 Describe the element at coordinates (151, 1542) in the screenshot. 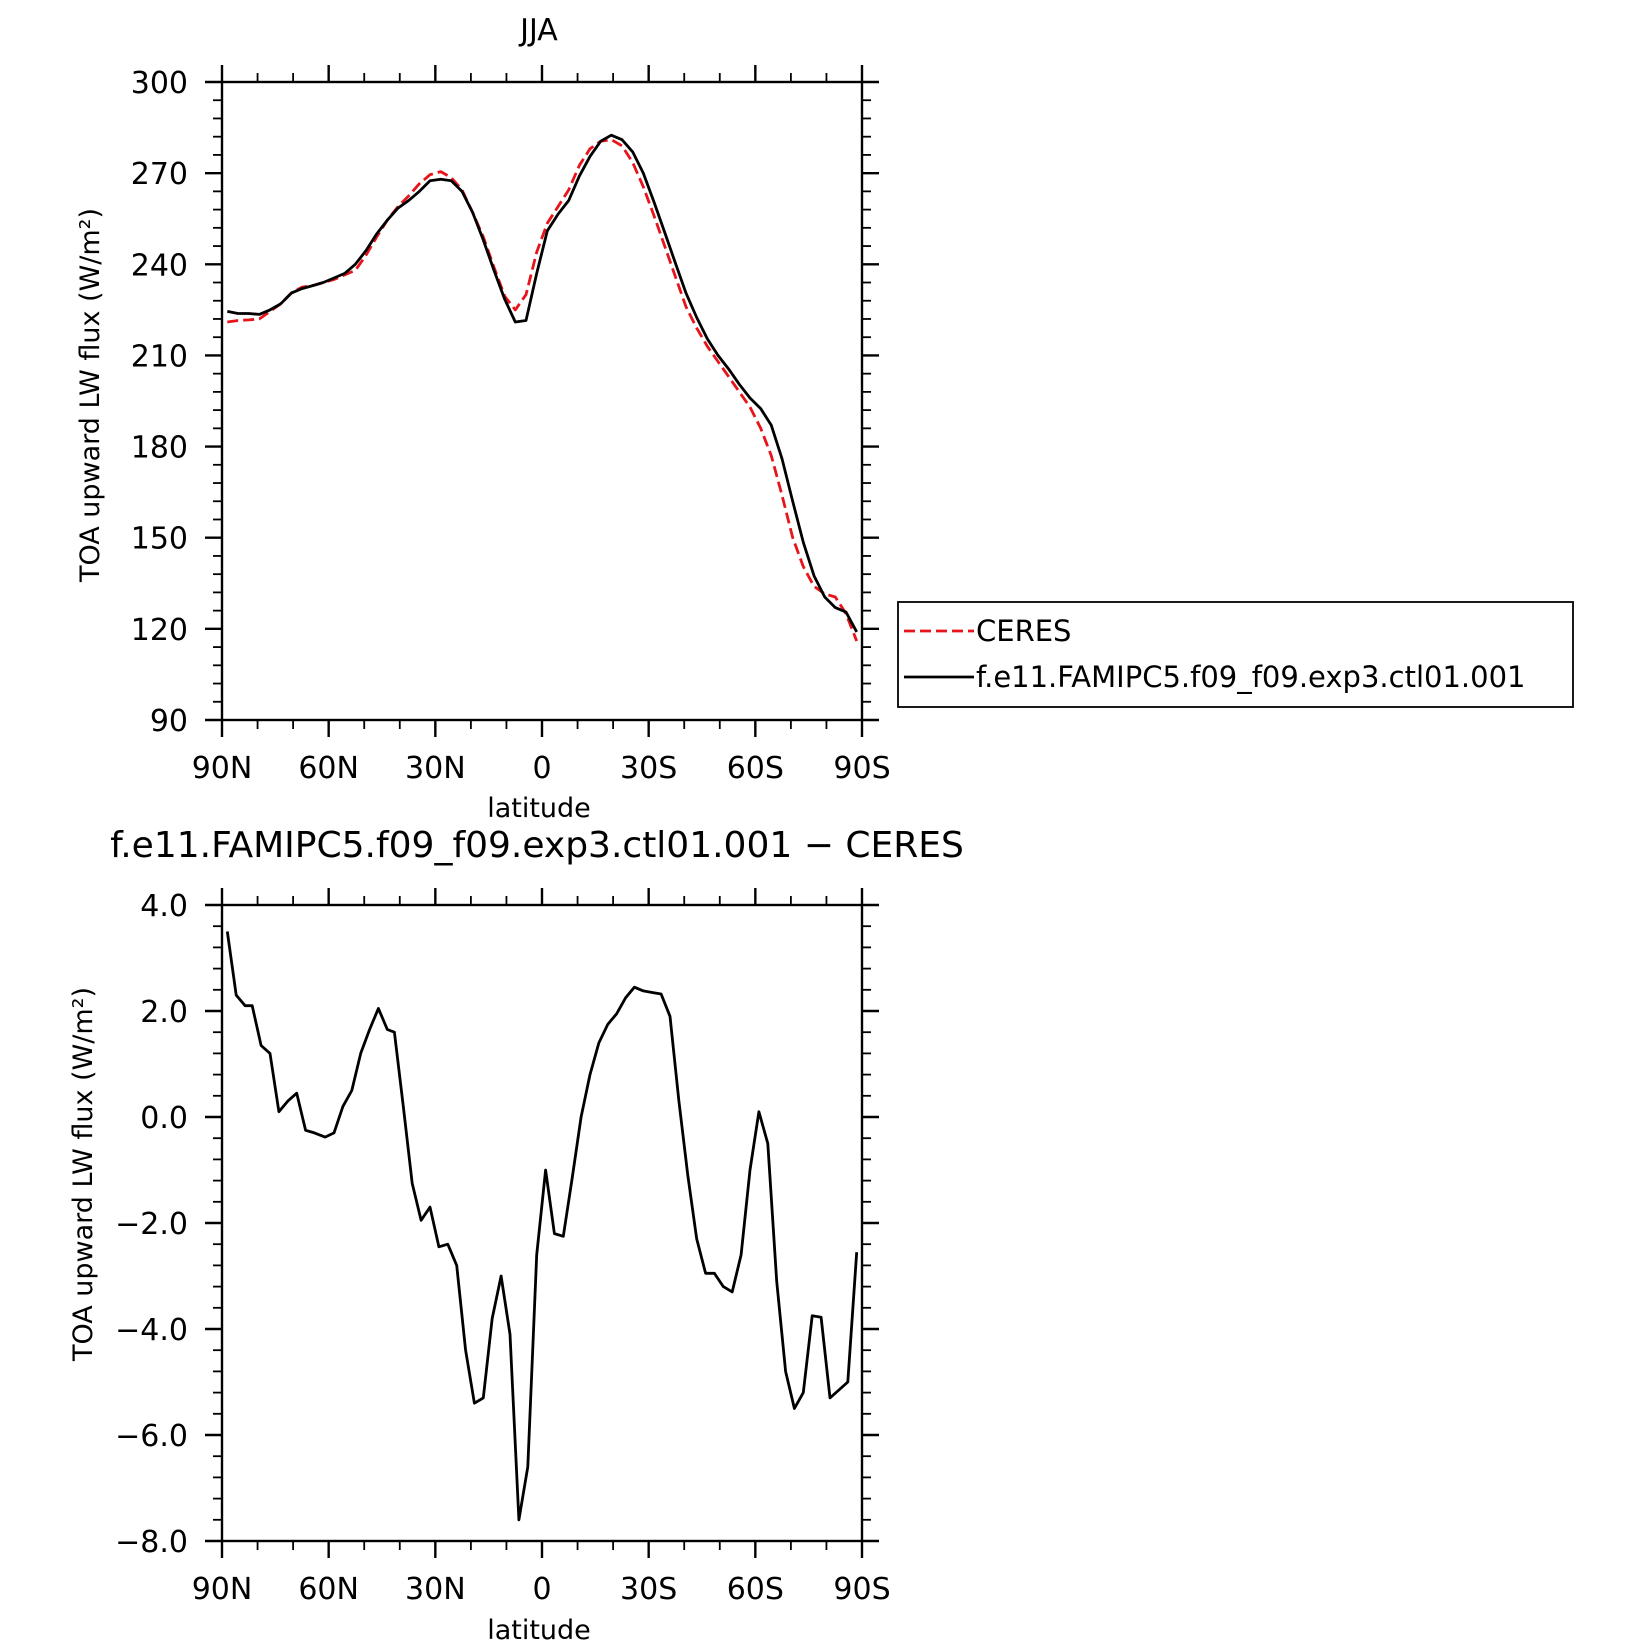

I see `y-tick-label: −8.0` at that location.